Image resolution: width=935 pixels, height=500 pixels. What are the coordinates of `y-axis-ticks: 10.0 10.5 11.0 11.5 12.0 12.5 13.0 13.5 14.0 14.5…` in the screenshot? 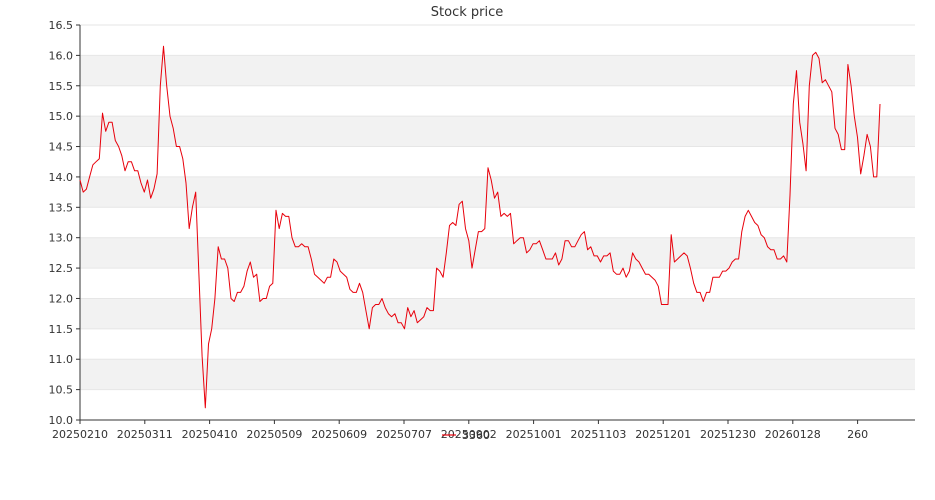 It's located at (64, 223).